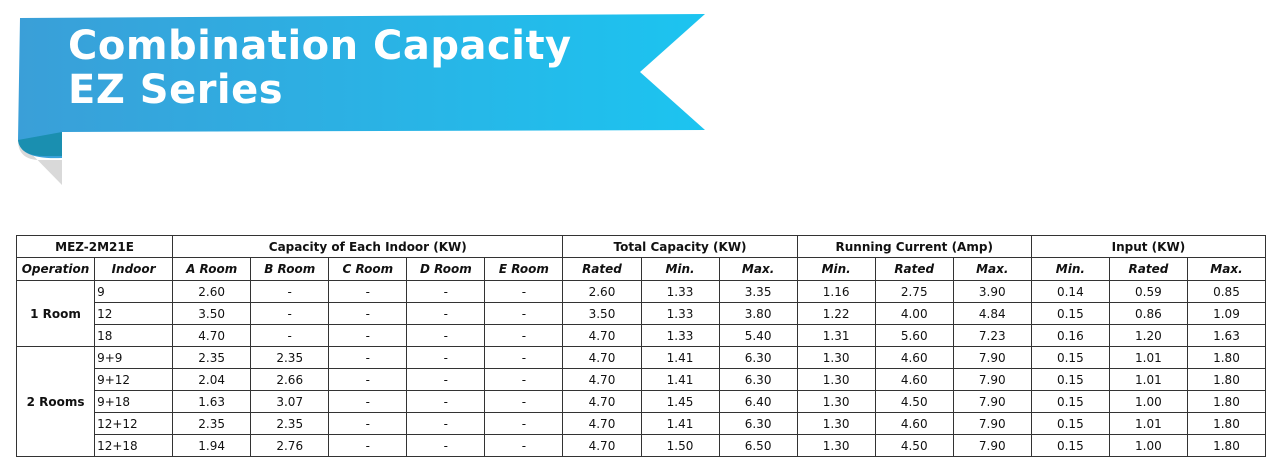  I want to click on operation-cell: 1 Room, so click(55, 313).